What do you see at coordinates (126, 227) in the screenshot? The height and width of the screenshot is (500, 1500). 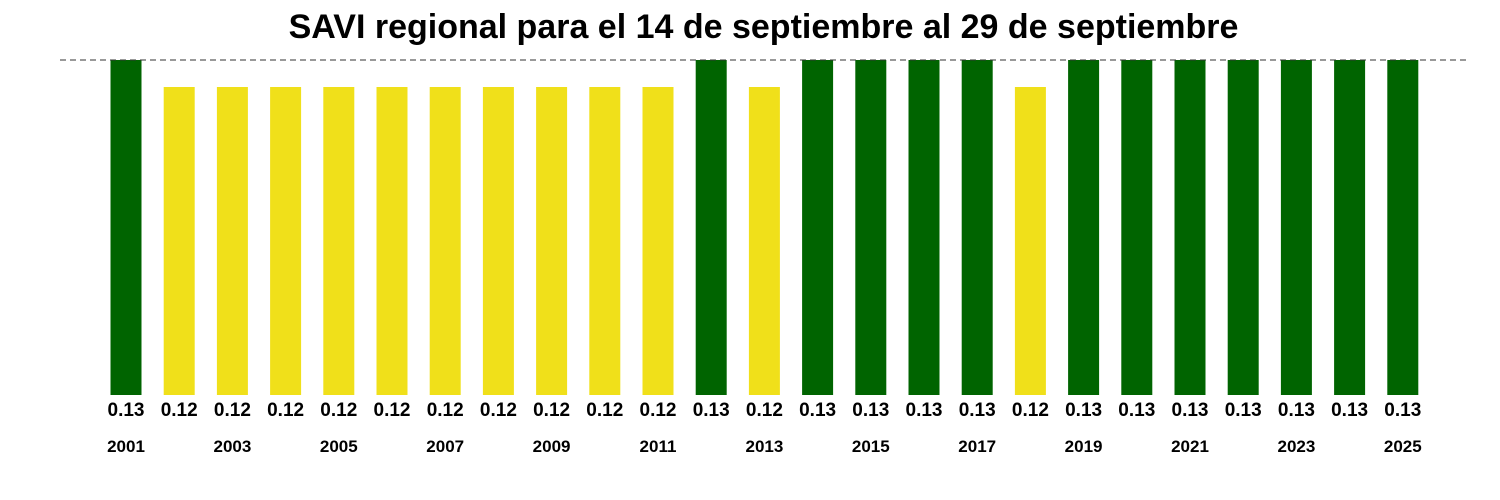 I see `bar-2001` at bounding box center [126, 227].